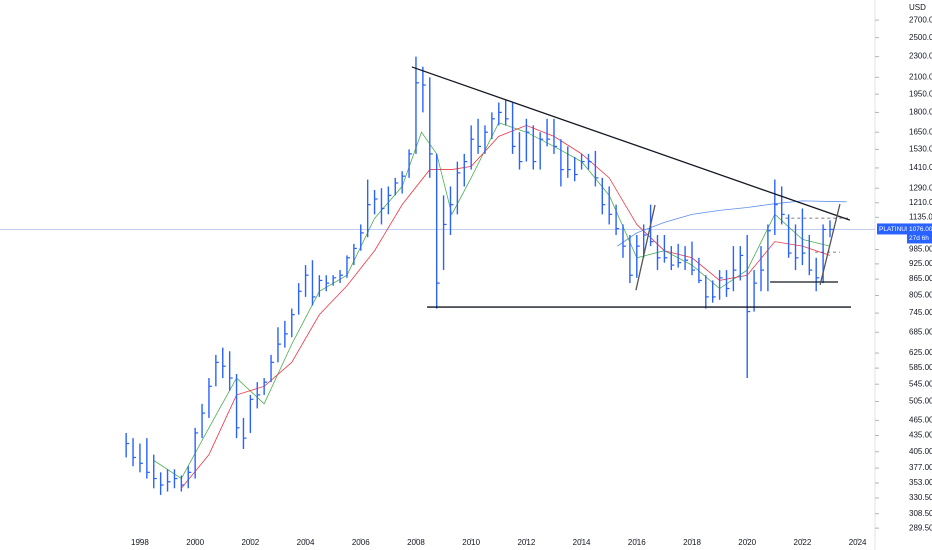 The width and height of the screenshot is (932, 550). I want to click on y-tick-label: 2500.00, so click(920, 37).